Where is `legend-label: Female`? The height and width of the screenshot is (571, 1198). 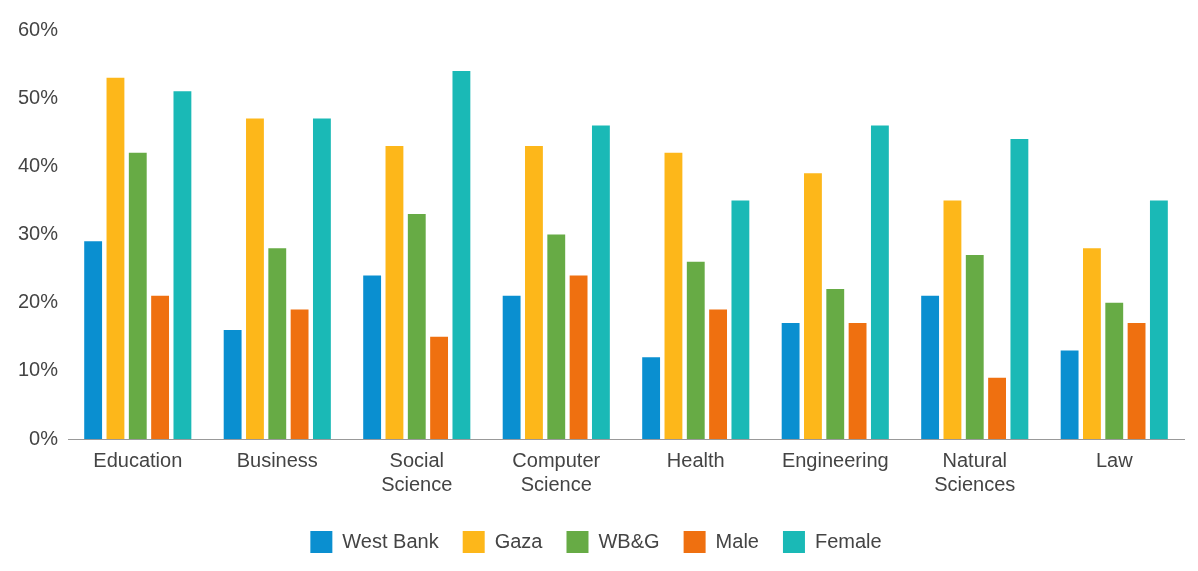
legend-label: Female is located at coordinates (848, 540).